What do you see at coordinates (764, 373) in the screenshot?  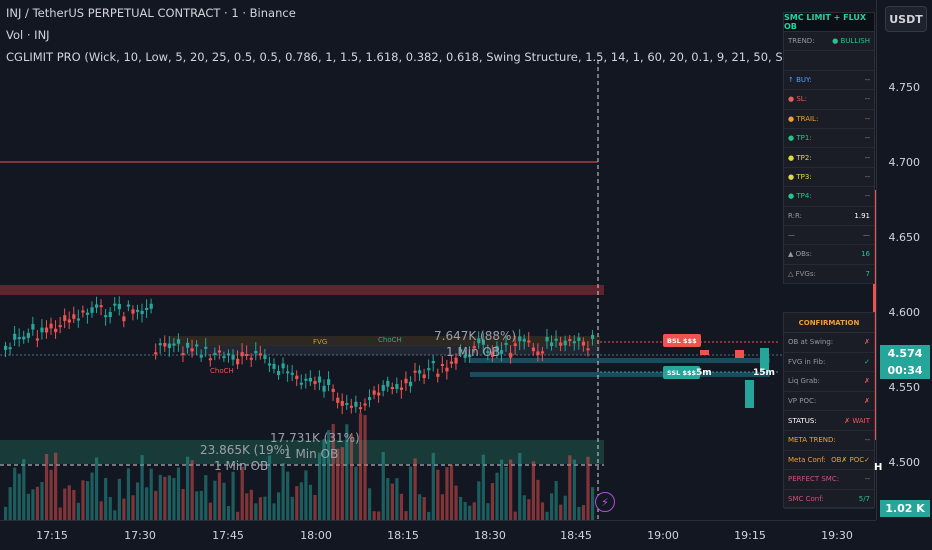 I see `timeframe-15m-label: 15m` at bounding box center [764, 373].